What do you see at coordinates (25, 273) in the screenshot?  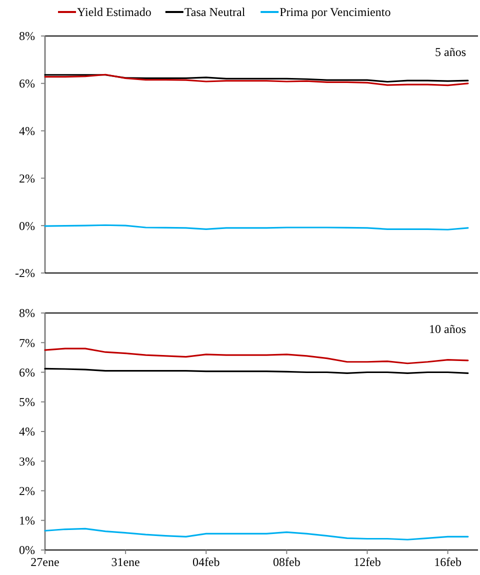 I see `y-tick-label: -2%` at bounding box center [25, 273].